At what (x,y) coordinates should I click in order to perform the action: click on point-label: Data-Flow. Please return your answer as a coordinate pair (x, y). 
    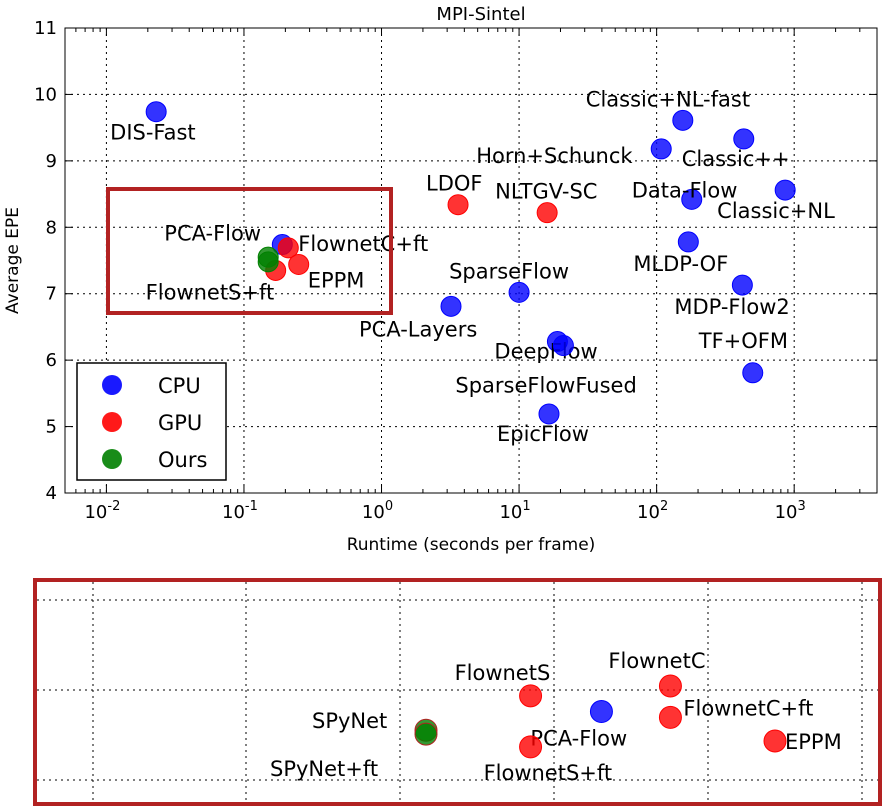
    Looking at the image, I should click on (685, 190).